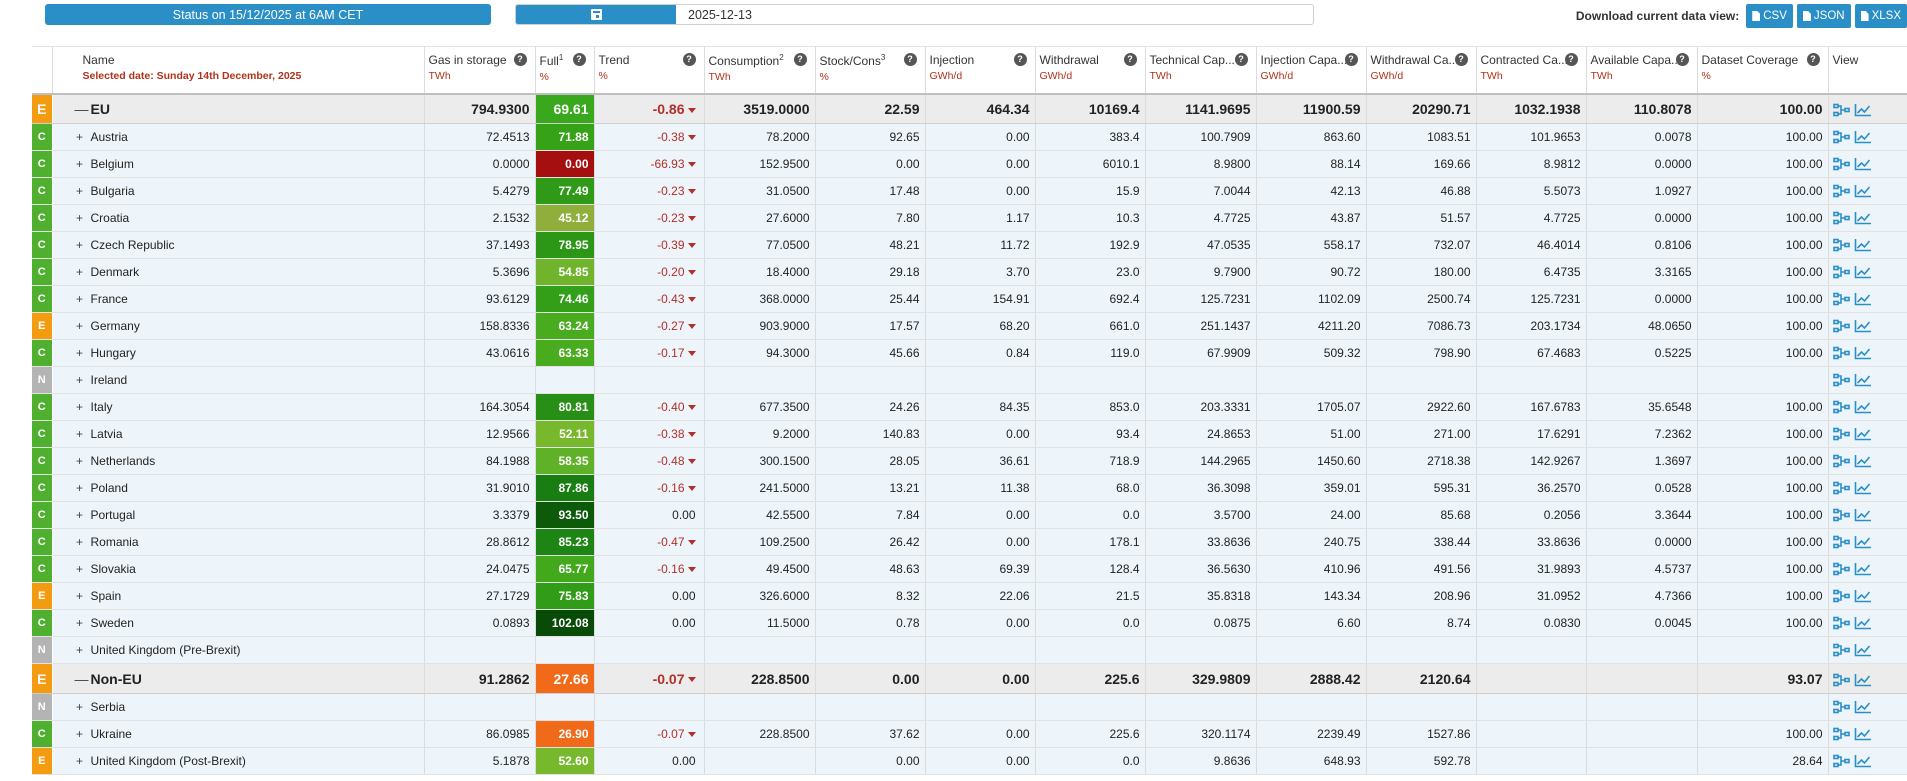  Describe the element at coordinates (969, 707) in the screenshot. I see `table-row: N + Serbia` at that location.